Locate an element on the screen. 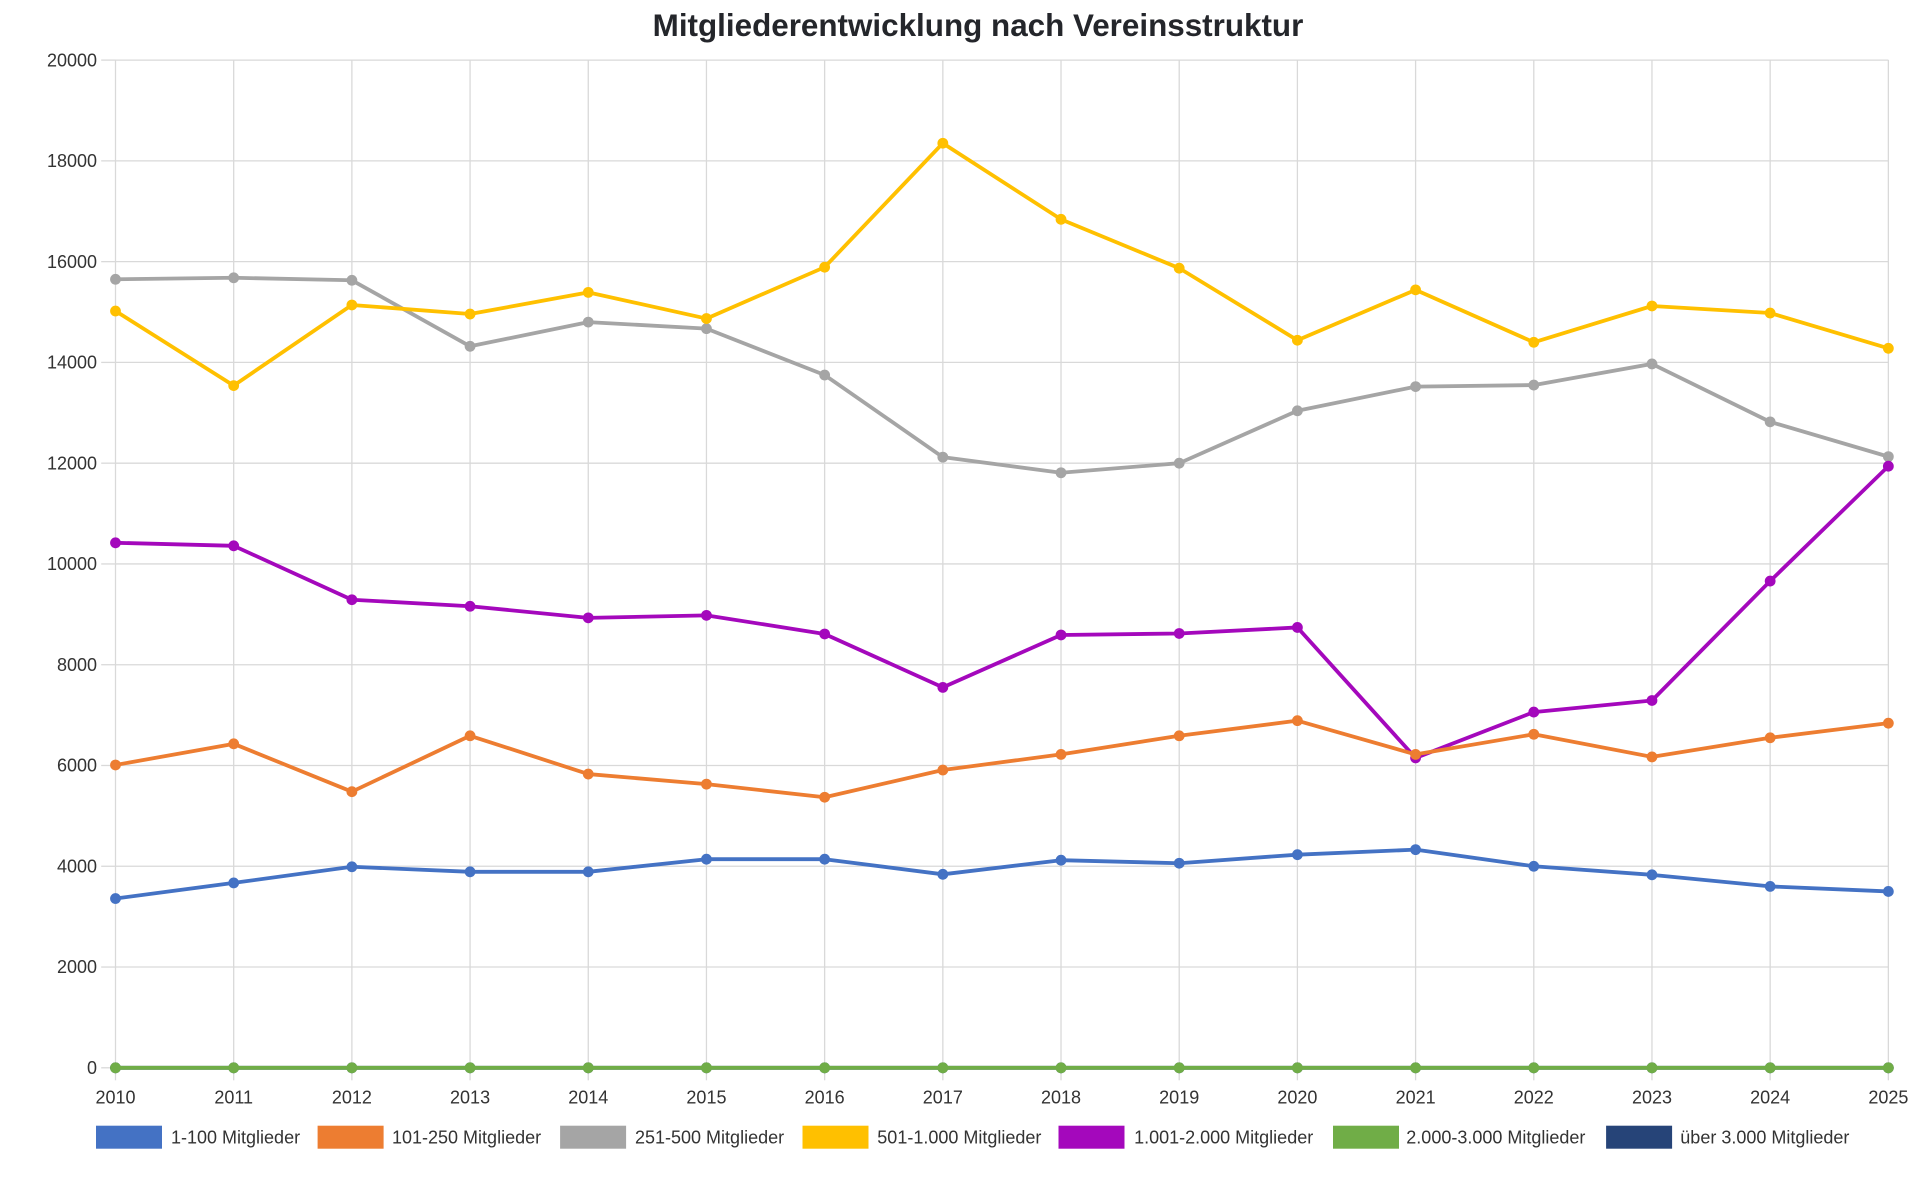  svg-text: 2015 is located at coordinates (706, 1098).